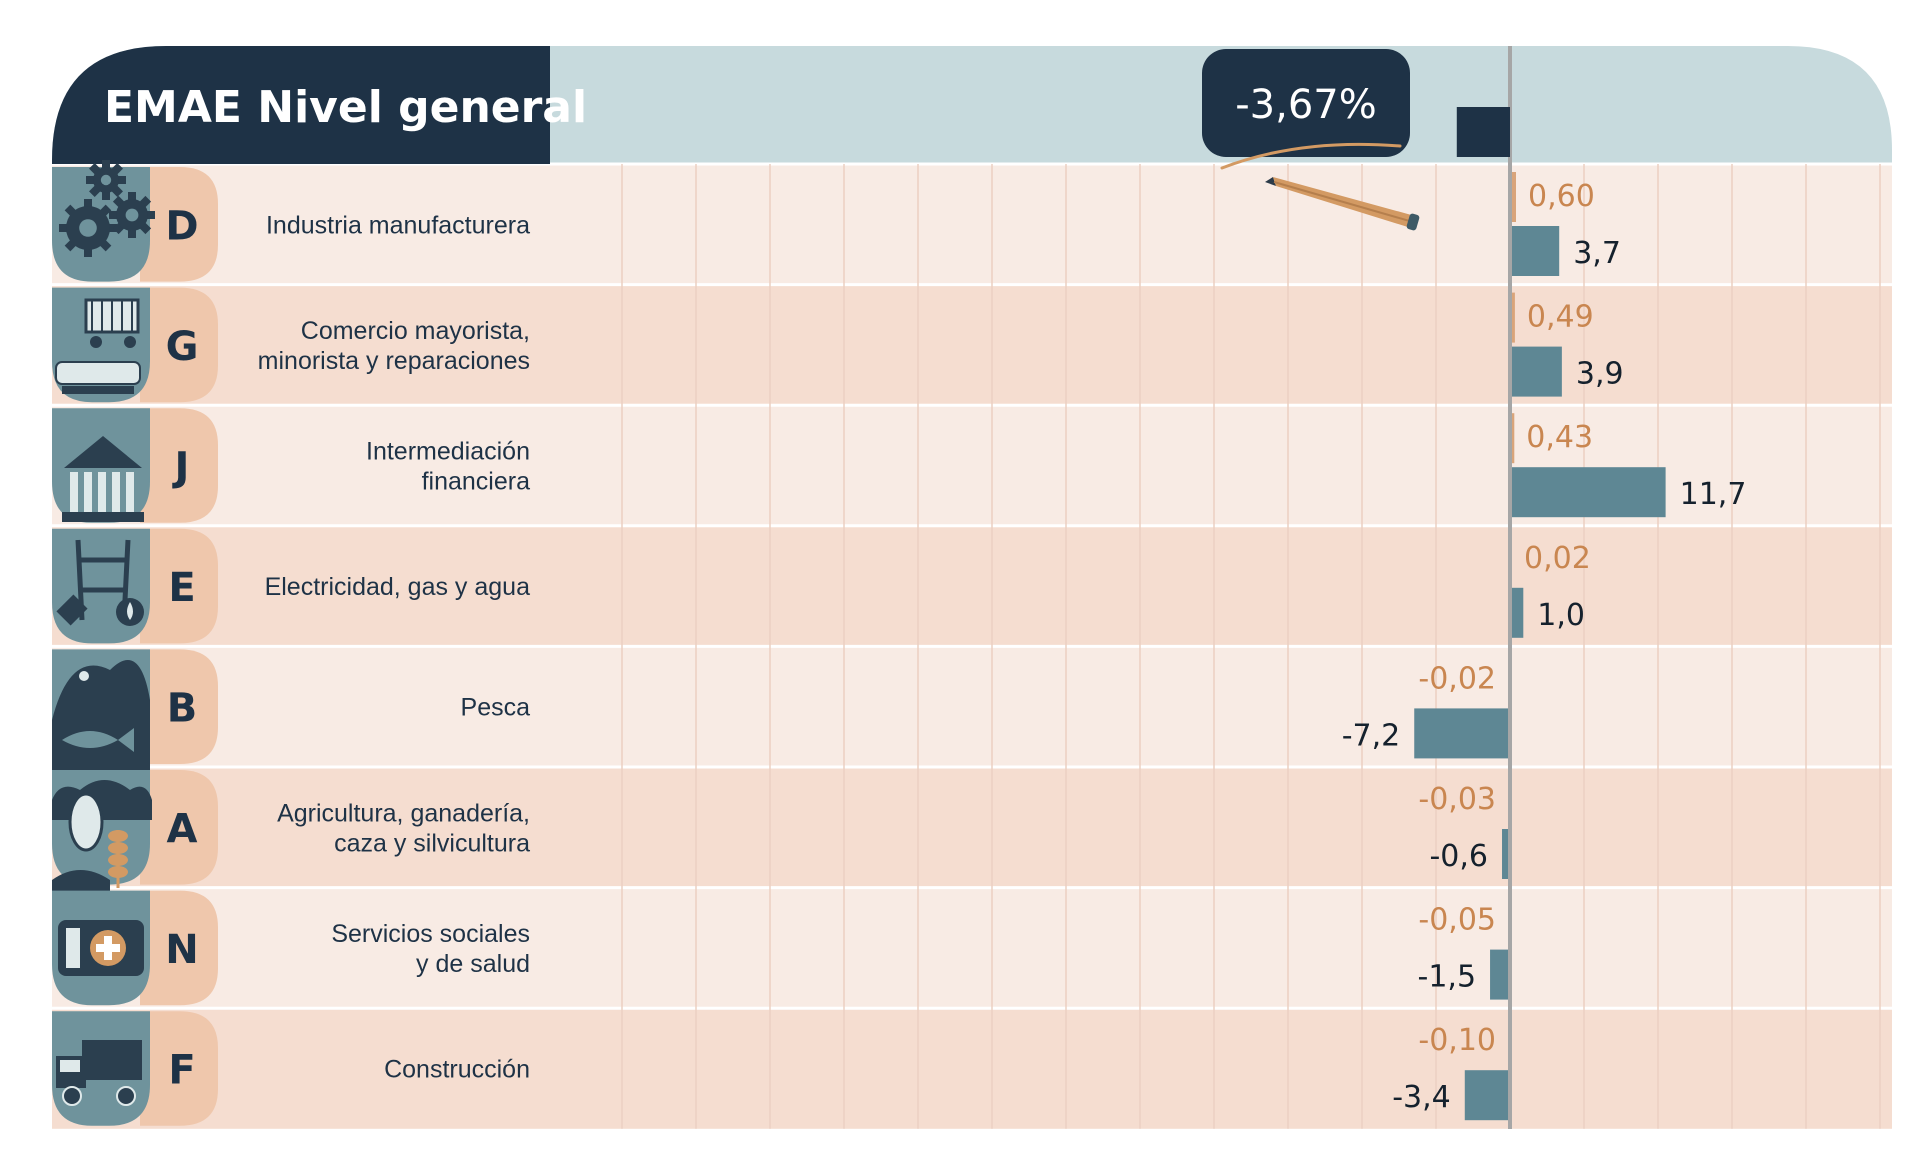  I want to click on title-box, so click(301, 105).